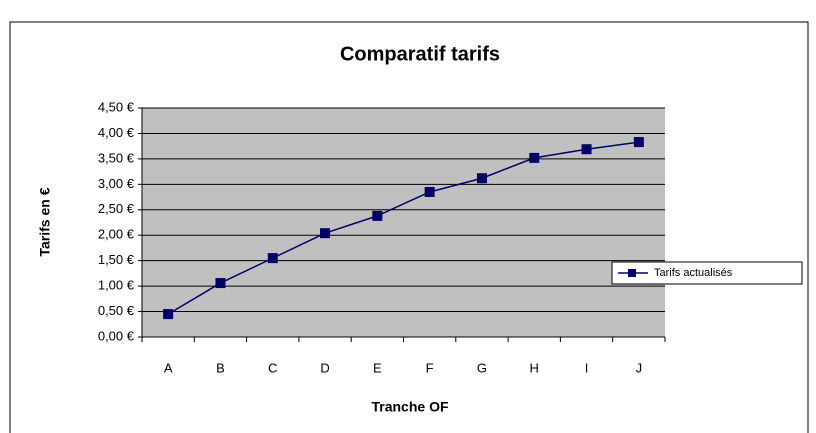 The image size is (816, 433). What do you see at coordinates (116, 310) in the screenshot?
I see `y-tick-label: 0,50 €` at bounding box center [116, 310].